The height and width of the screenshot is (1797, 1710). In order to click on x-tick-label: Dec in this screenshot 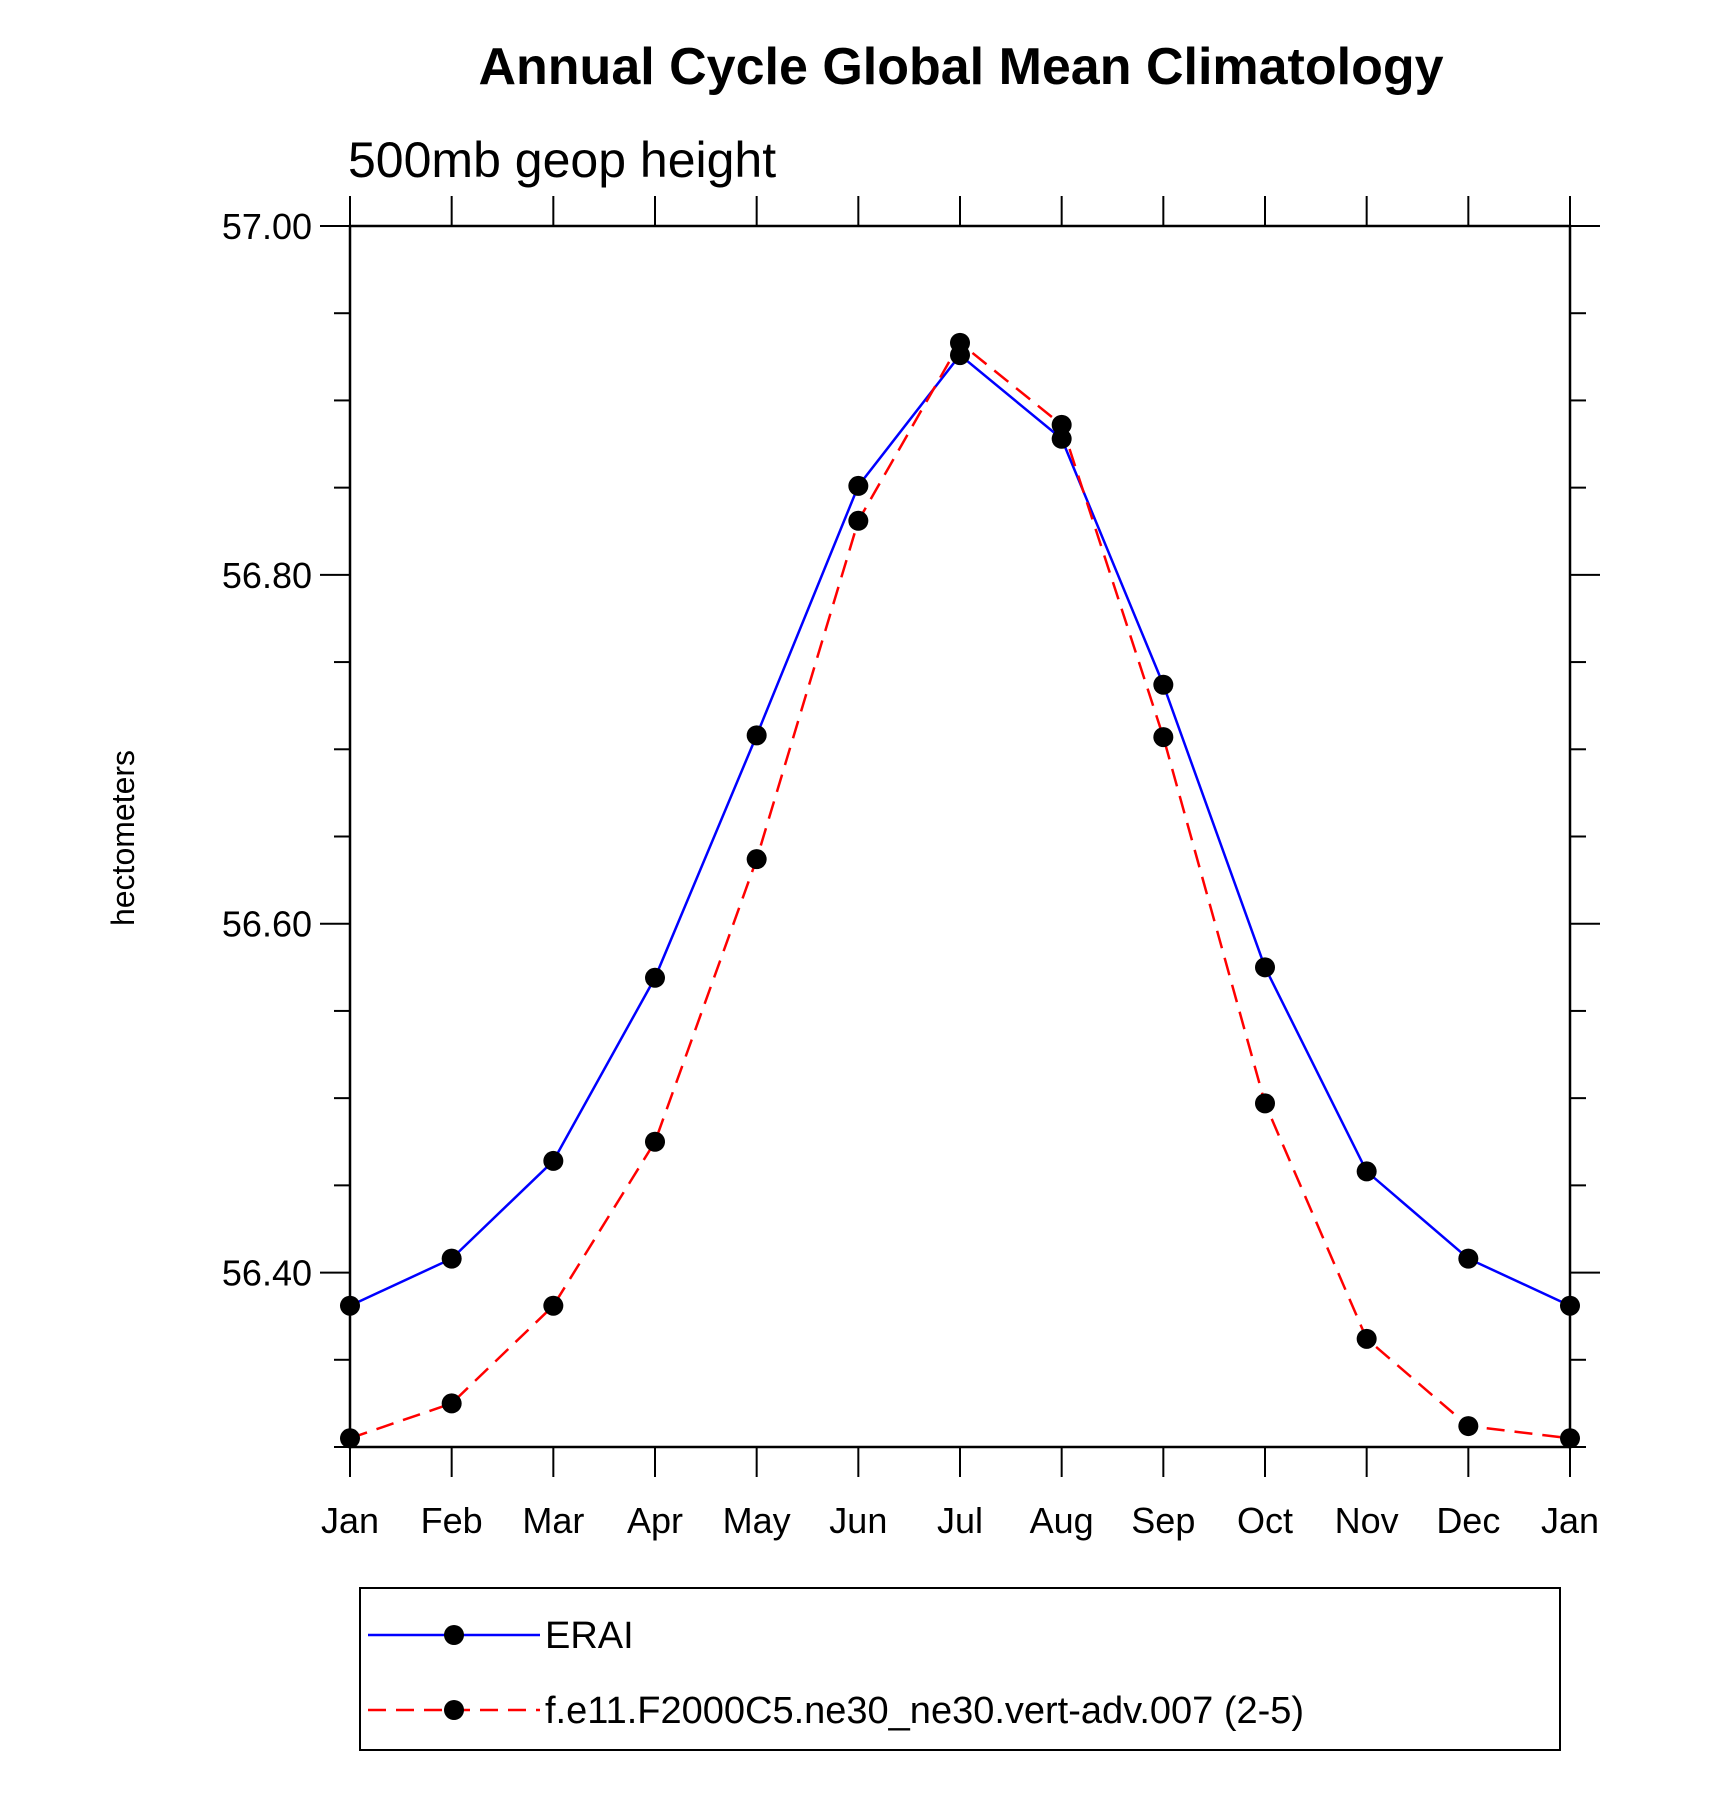, I will do `click(1468, 1520)`.